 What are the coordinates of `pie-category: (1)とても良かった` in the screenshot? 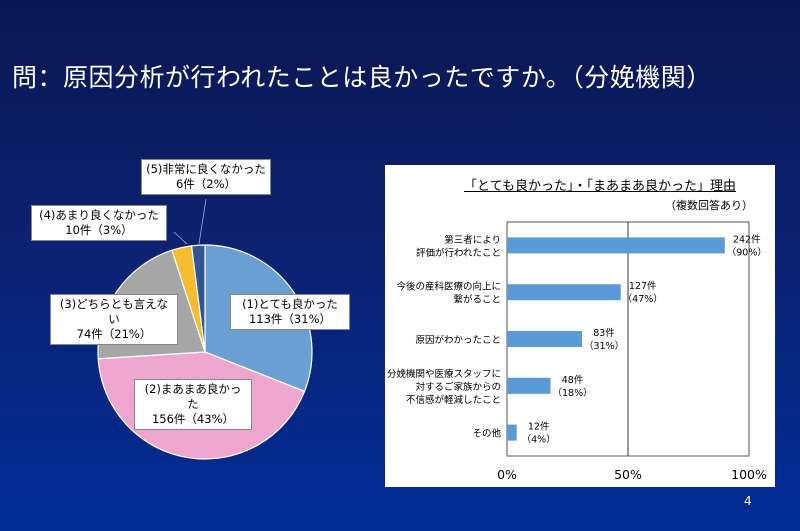 It's located at (290, 304).